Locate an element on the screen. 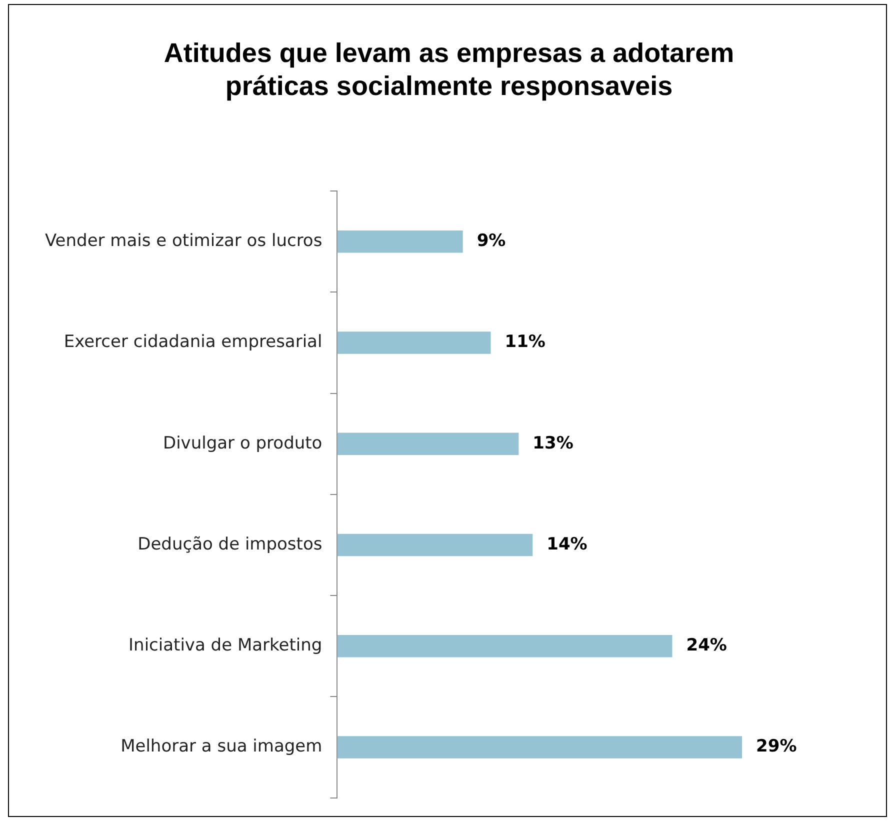 The width and height of the screenshot is (895, 821). y-tick-label: Divulgar o produto is located at coordinates (242, 443).